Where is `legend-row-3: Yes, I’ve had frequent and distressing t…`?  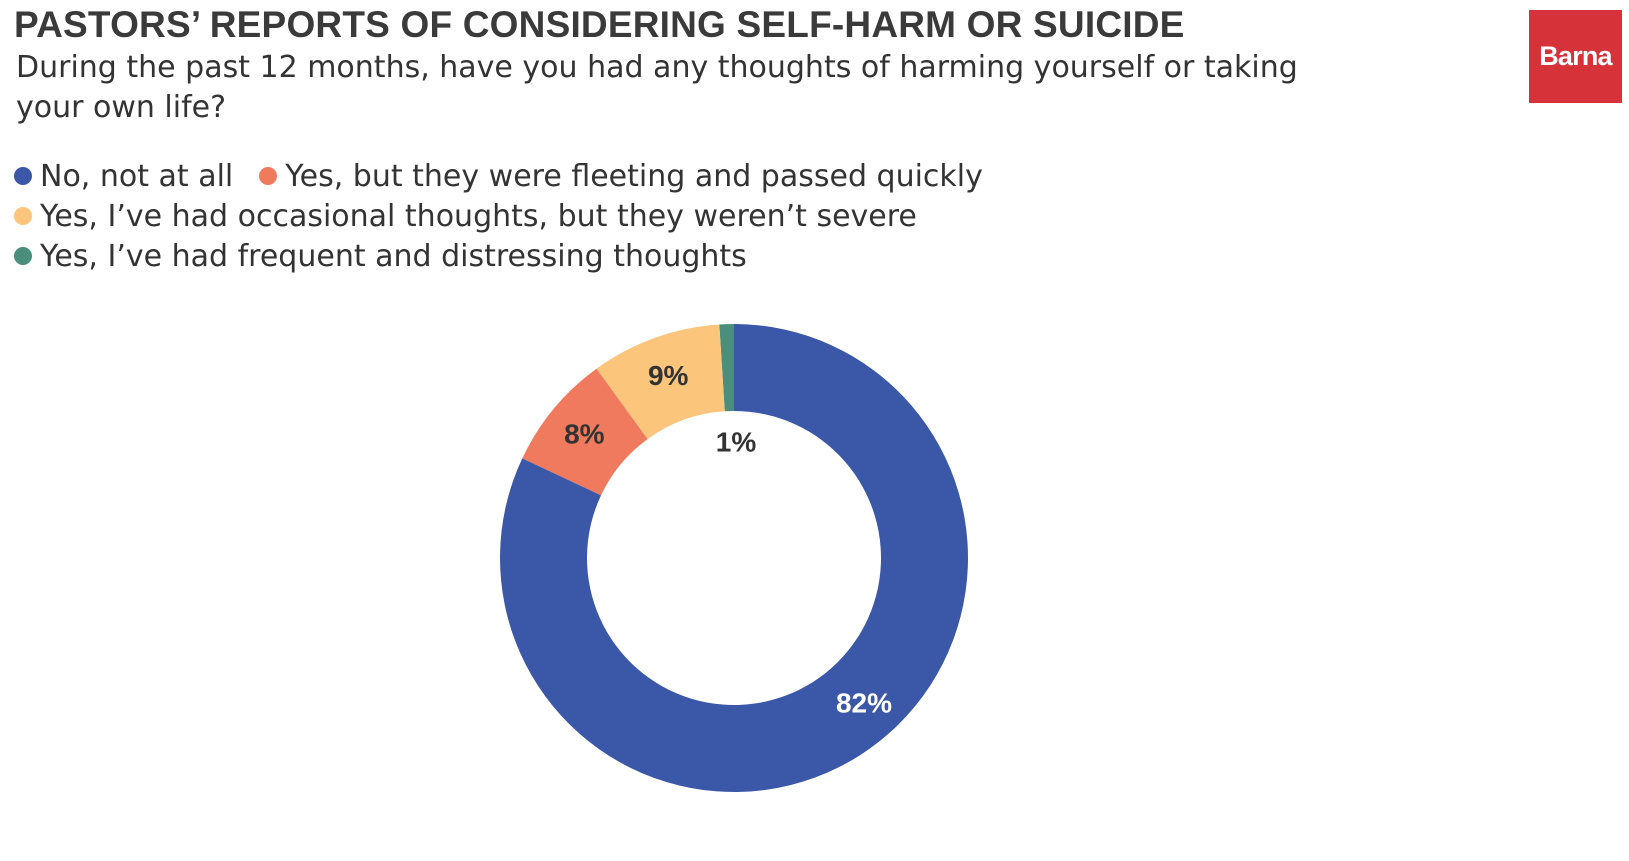 legend-row-3: Yes, I’ve had frequent and distressing t… is located at coordinates (511, 256).